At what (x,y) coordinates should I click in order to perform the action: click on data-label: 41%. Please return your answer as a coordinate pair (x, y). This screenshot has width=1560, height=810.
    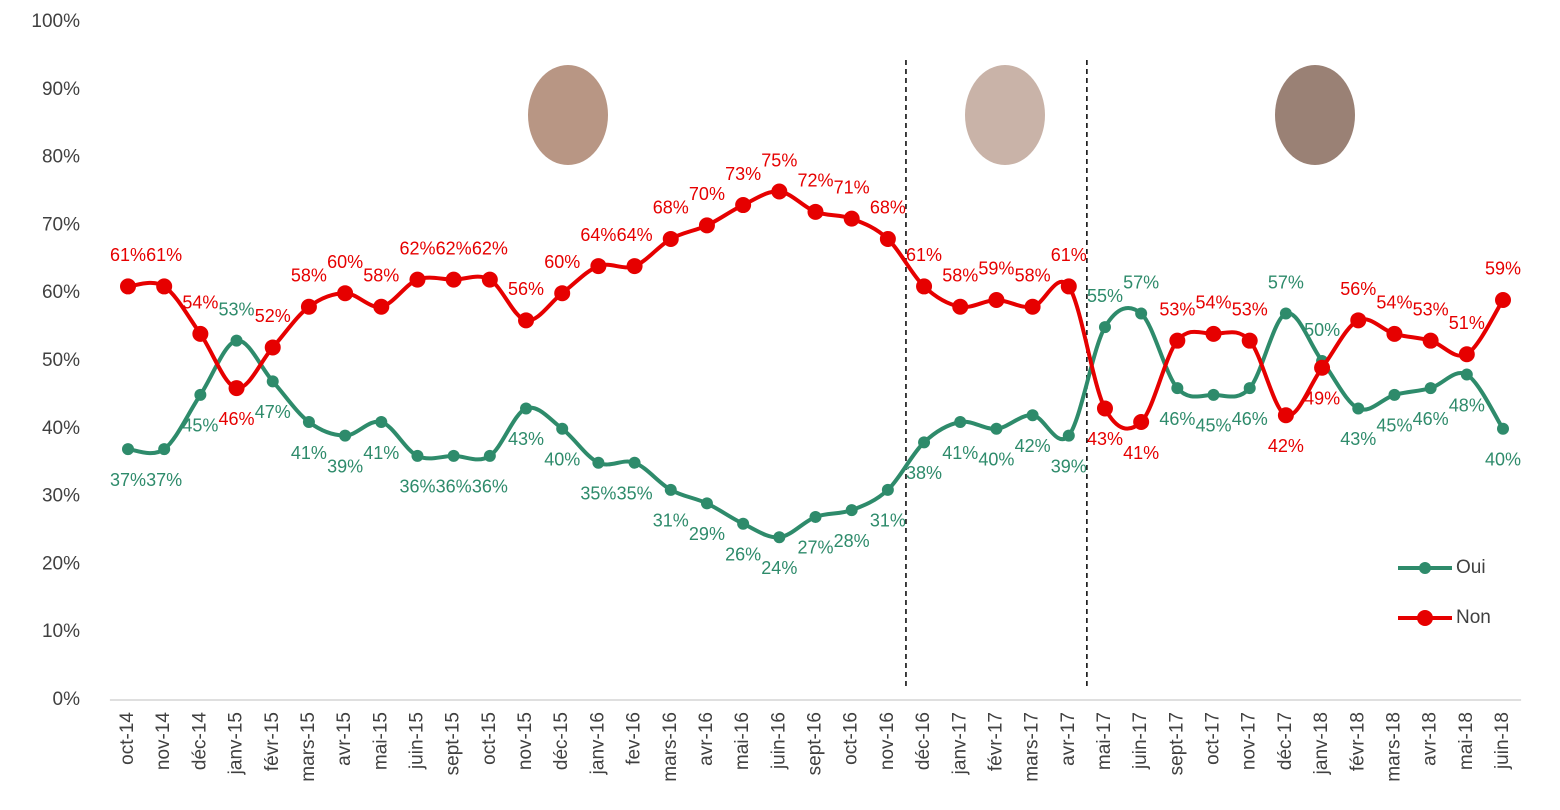
    Looking at the image, I should click on (1141, 453).